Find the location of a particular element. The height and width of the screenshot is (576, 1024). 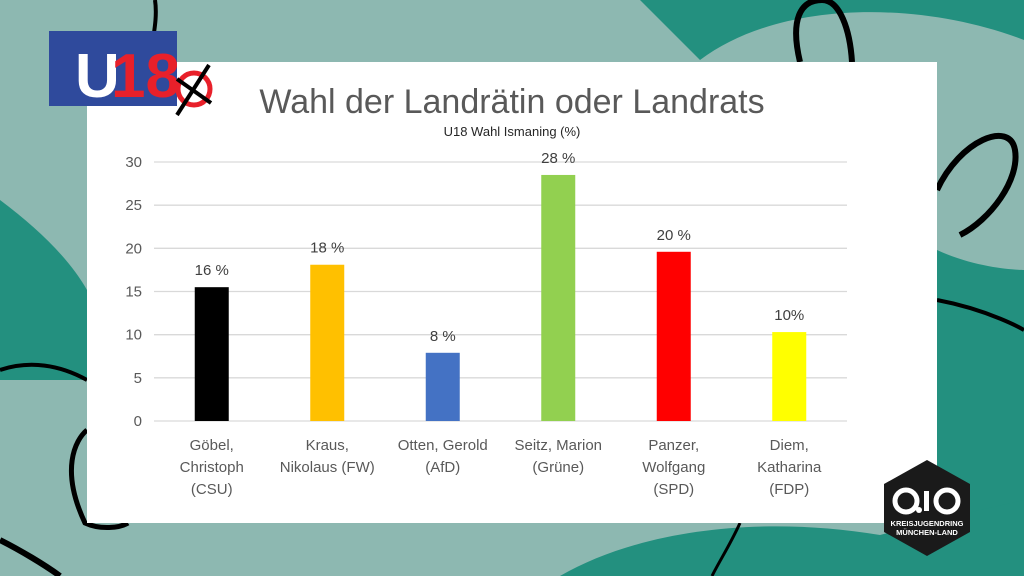

chart-title: Wahl der Landrätin oder Landrats is located at coordinates (512, 102).